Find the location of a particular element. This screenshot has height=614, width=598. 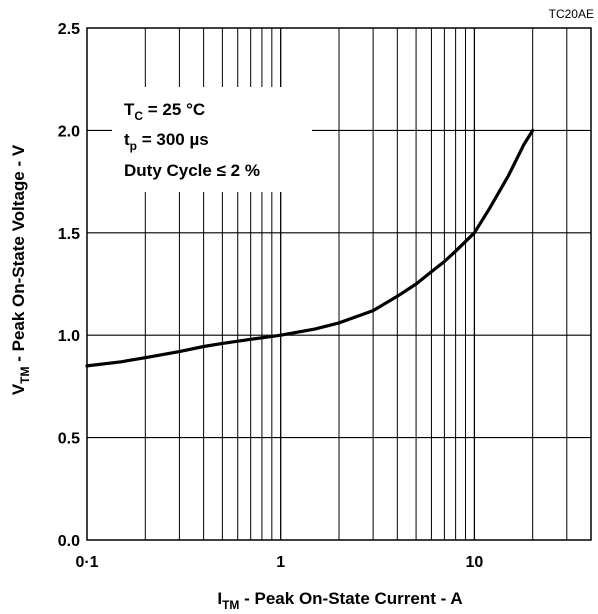

x-axis-title: ITM - Peak On-State Current - A is located at coordinates (339, 600).